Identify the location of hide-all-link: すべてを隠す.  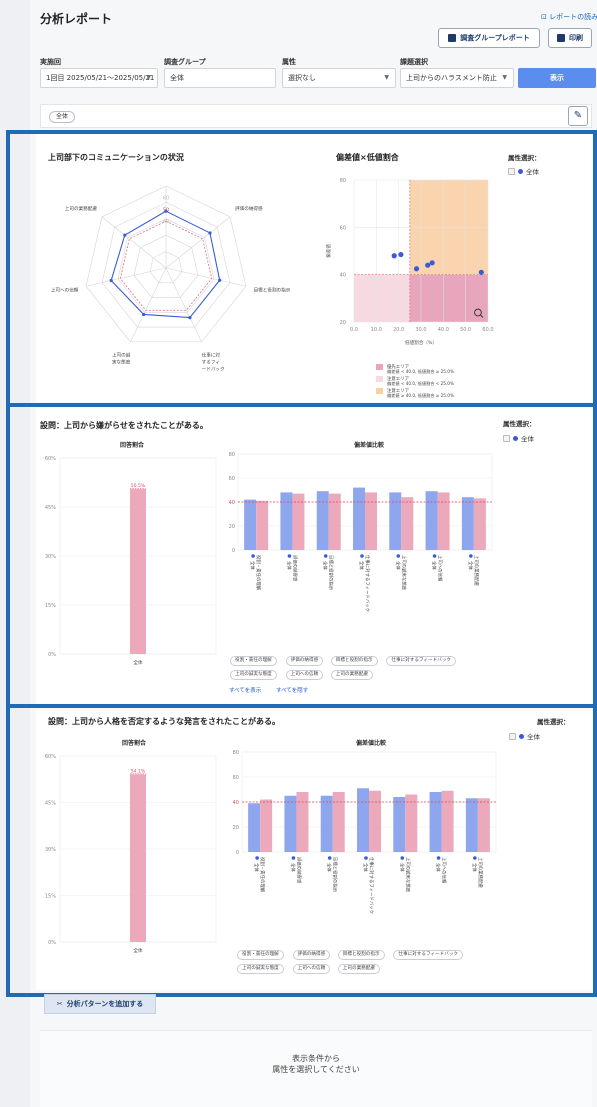
(292, 691).